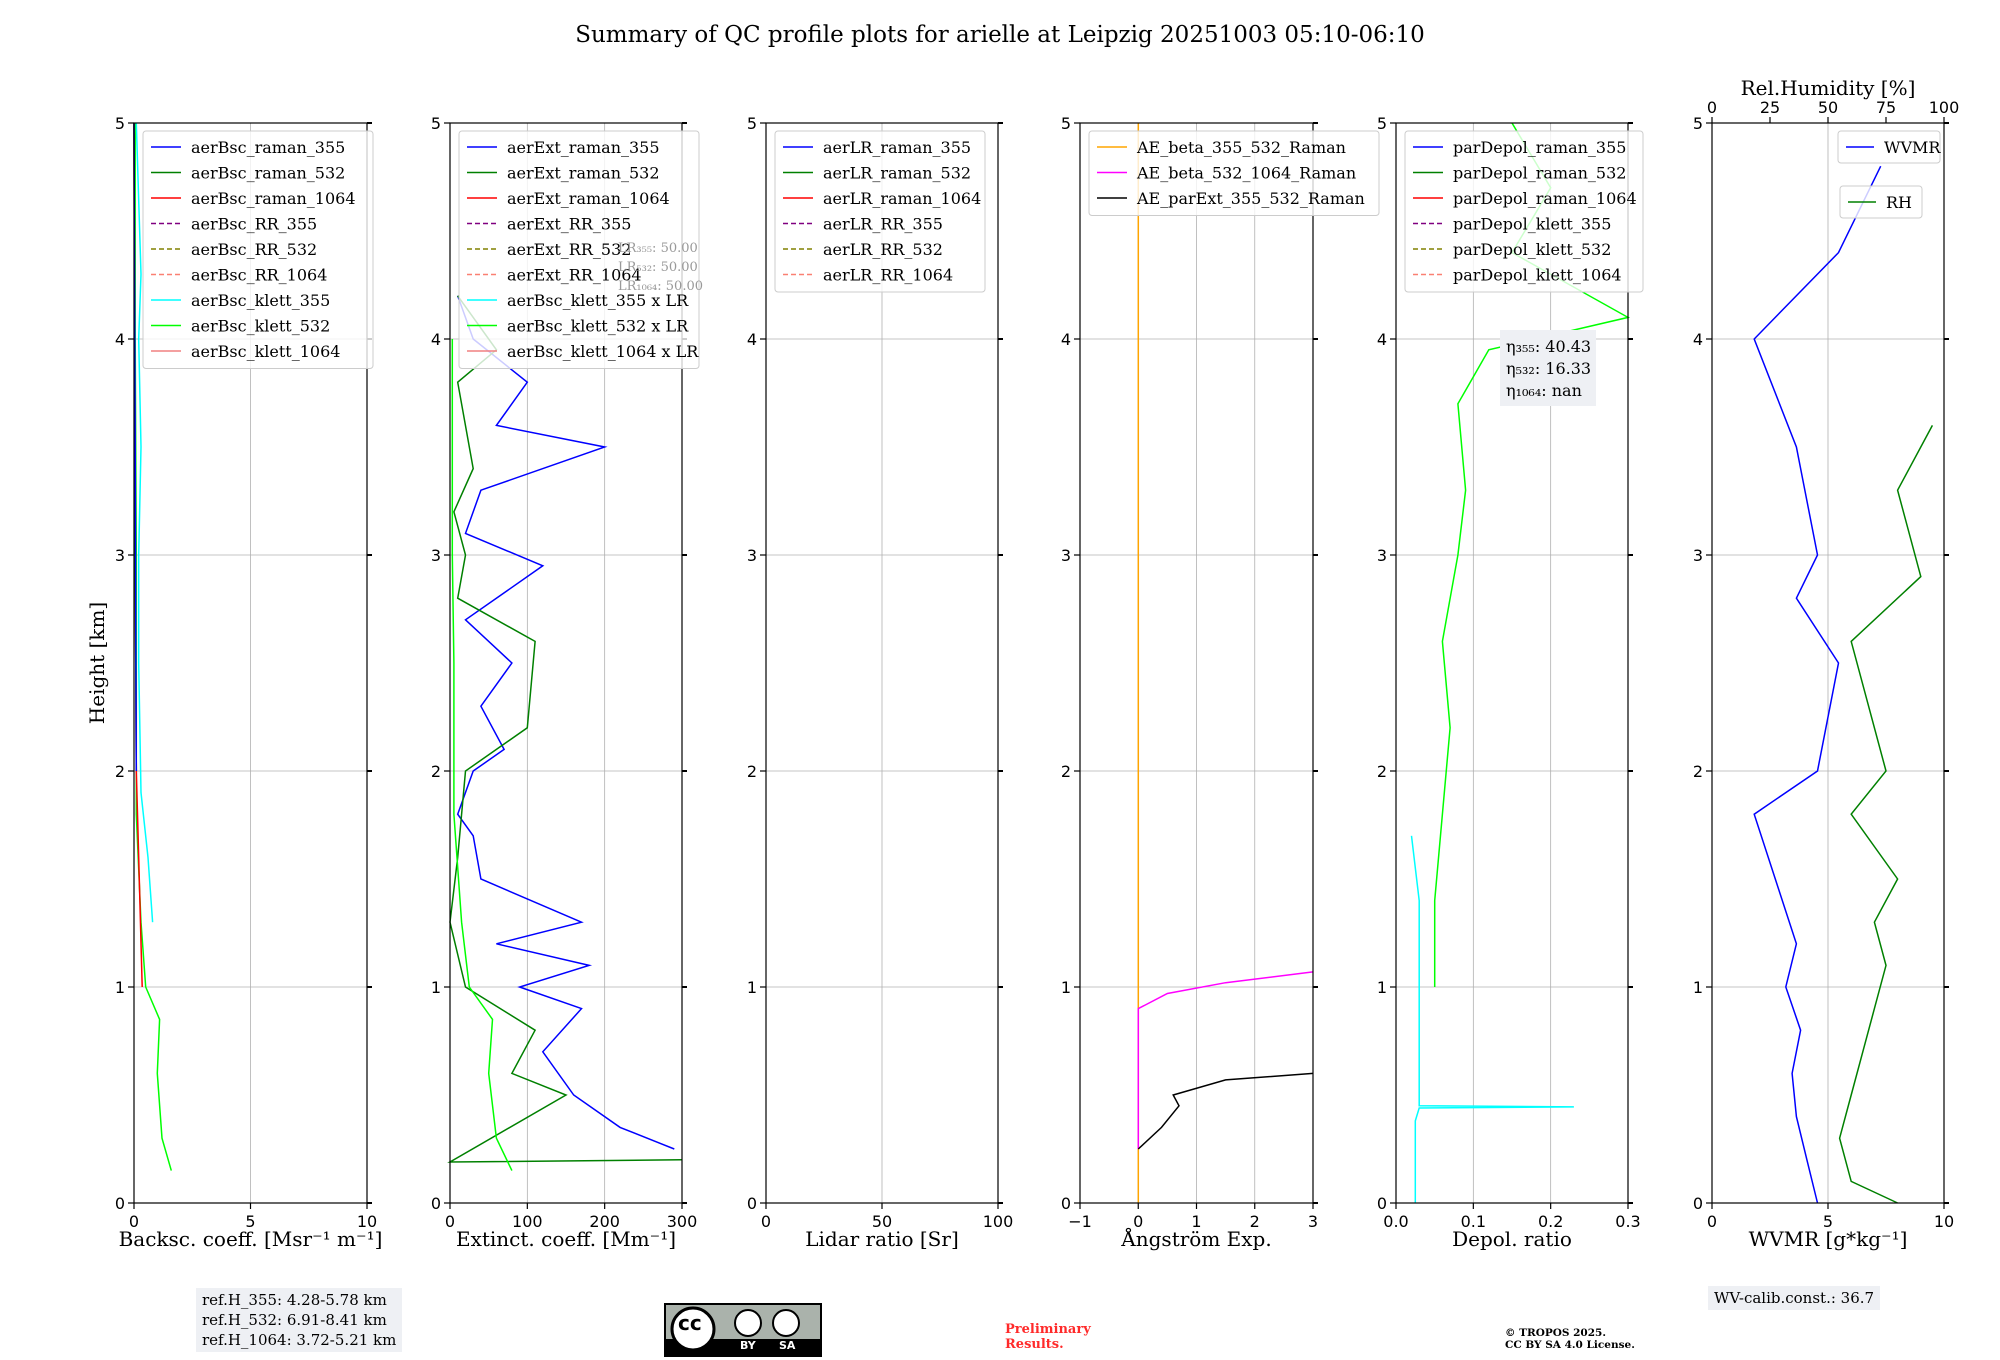  Describe the element at coordinates (1817, 684) in the screenshot. I see `series-line-wvmr` at that location.